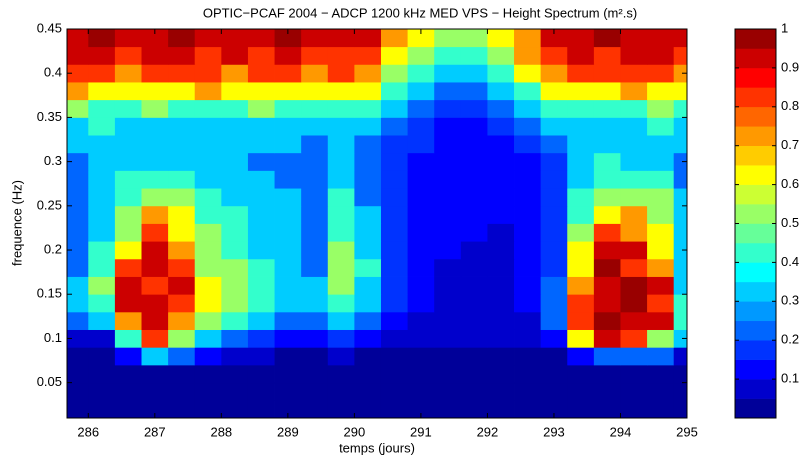  What do you see at coordinates (49, 27) in the screenshot?
I see `y-tick-label: 0.45` at bounding box center [49, 27].